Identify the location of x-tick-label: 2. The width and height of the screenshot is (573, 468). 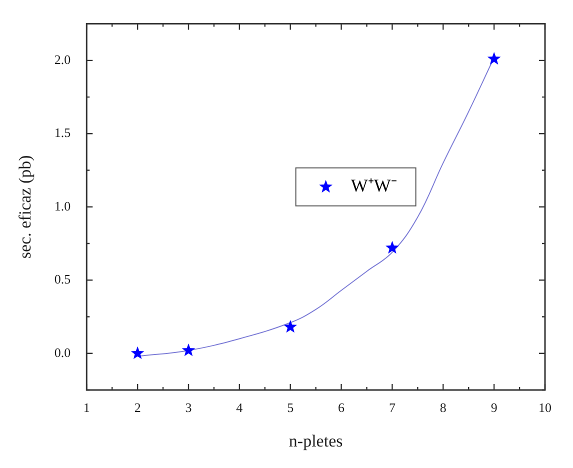
(137, 408).